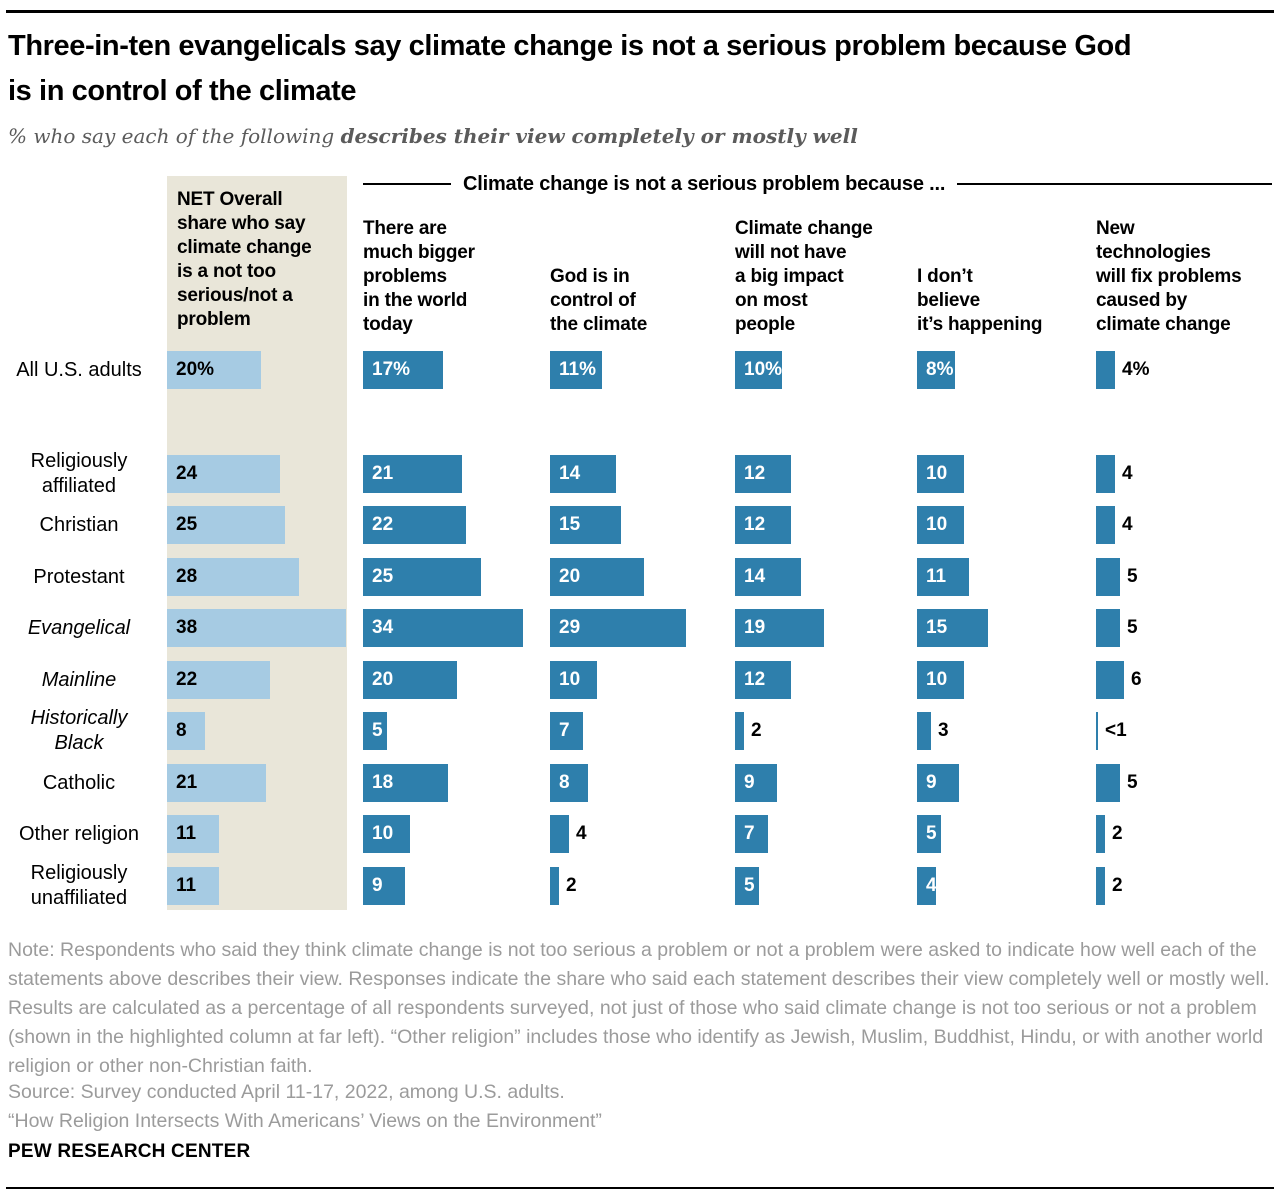 The height and width of the screenshot is (1198, 1280). Describe the element at coordinates (940, 369) in the screenshot. I see `bar-value: 8%` at that location.